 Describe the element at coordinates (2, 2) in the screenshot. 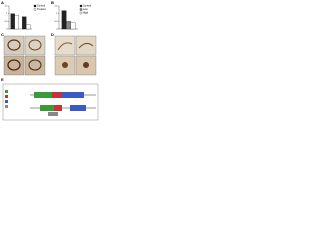

I see `panel-label: A` at that location.